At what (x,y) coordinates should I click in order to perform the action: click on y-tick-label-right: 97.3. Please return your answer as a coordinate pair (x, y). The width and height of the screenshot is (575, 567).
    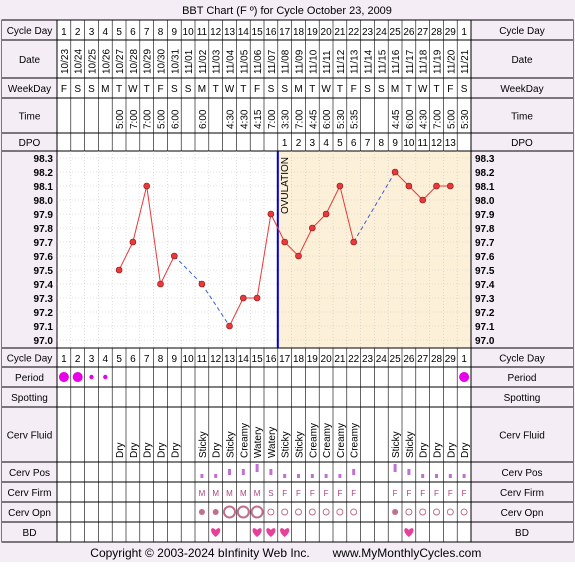
    Looking at the image, I should click on (485, 299).